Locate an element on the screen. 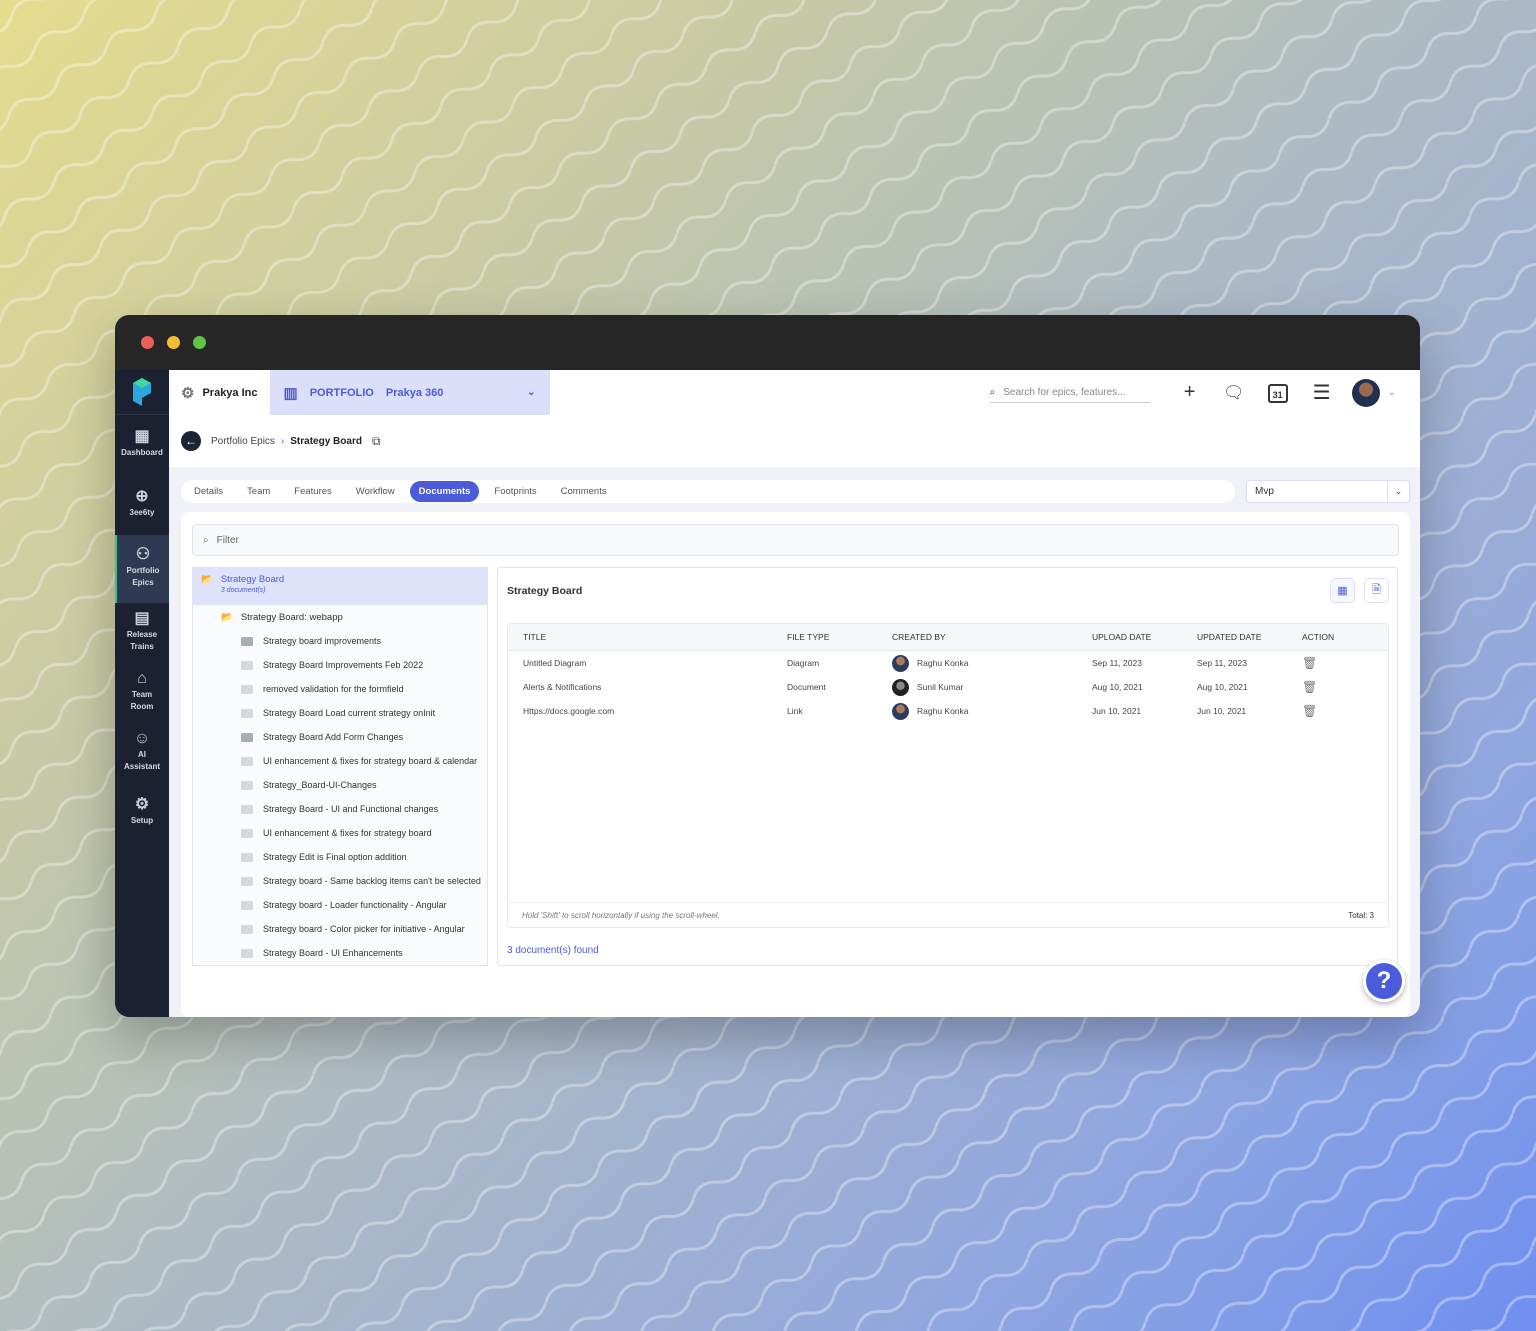 The width and height of the screenshot is (1536, 1331). sidebar-item-label: 3ee6ty is located at coordinates (142, 512).